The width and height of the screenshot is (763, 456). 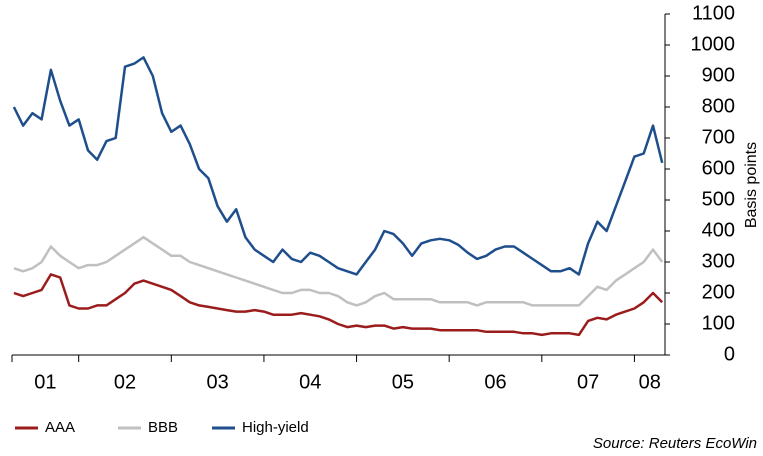 What do you see at coordinates (713, 13) in the screenshot?
I see `y-tick-label: 1100` at bounding box center [713, 13].